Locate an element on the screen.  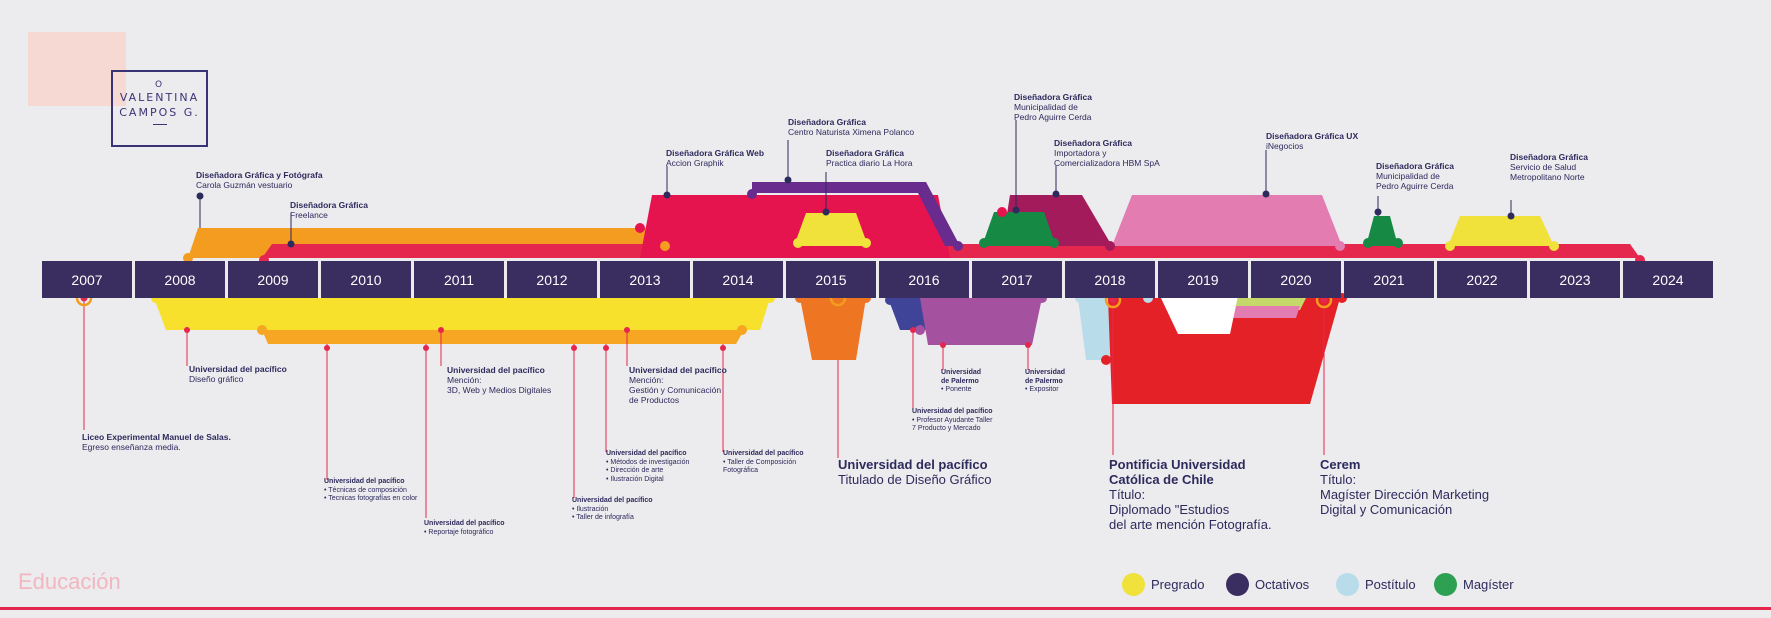
section-title: Educación is located at coordinates (69, 581).